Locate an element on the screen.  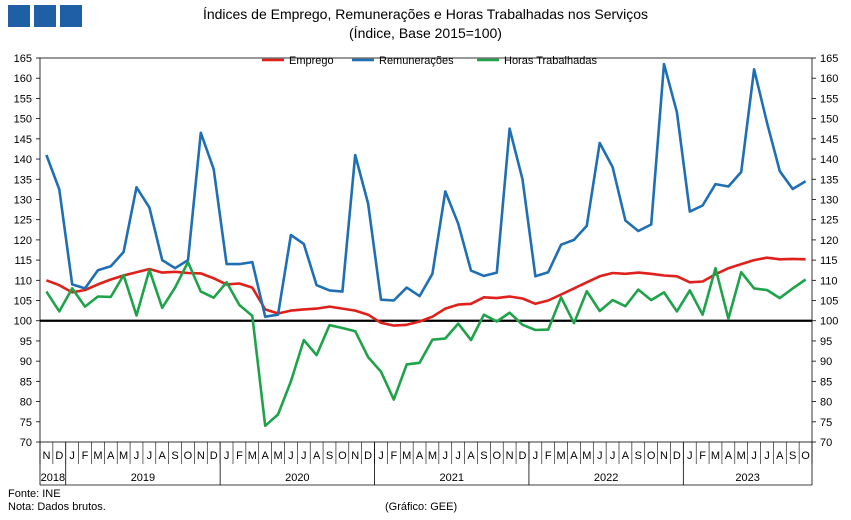
y-tick-label-left: 80 is located at coordinates (26, 403).